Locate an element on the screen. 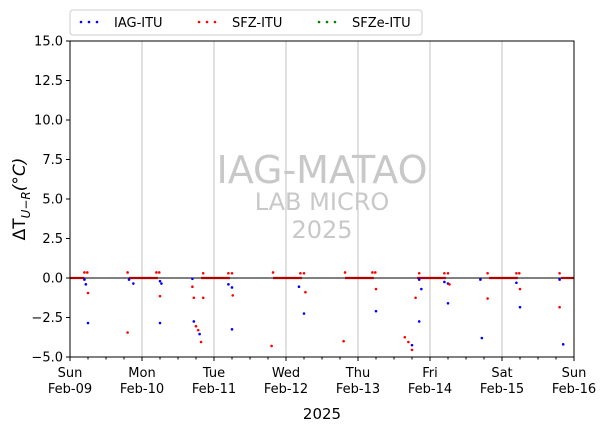  y-axis-label-unit: (°C) is located at coordinates (20, 175).